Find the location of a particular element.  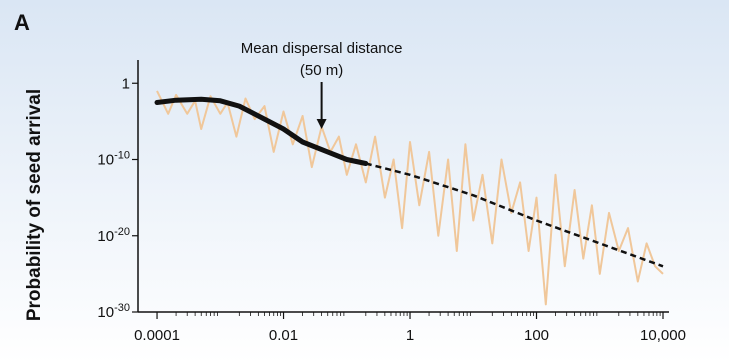

annotation-arrow is located at coordinates (321, 105).